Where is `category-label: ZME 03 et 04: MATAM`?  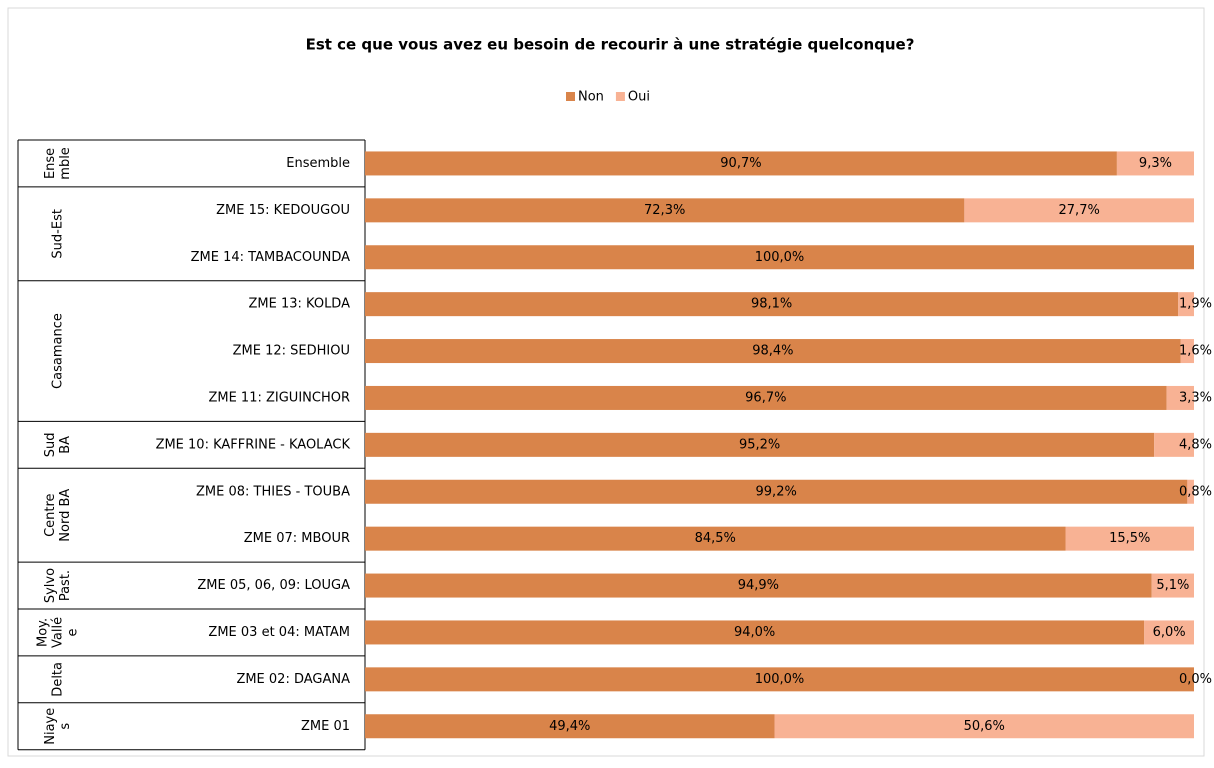 category-label: ZME 03 et 04: MATAM is located at coordinates (279, 632).